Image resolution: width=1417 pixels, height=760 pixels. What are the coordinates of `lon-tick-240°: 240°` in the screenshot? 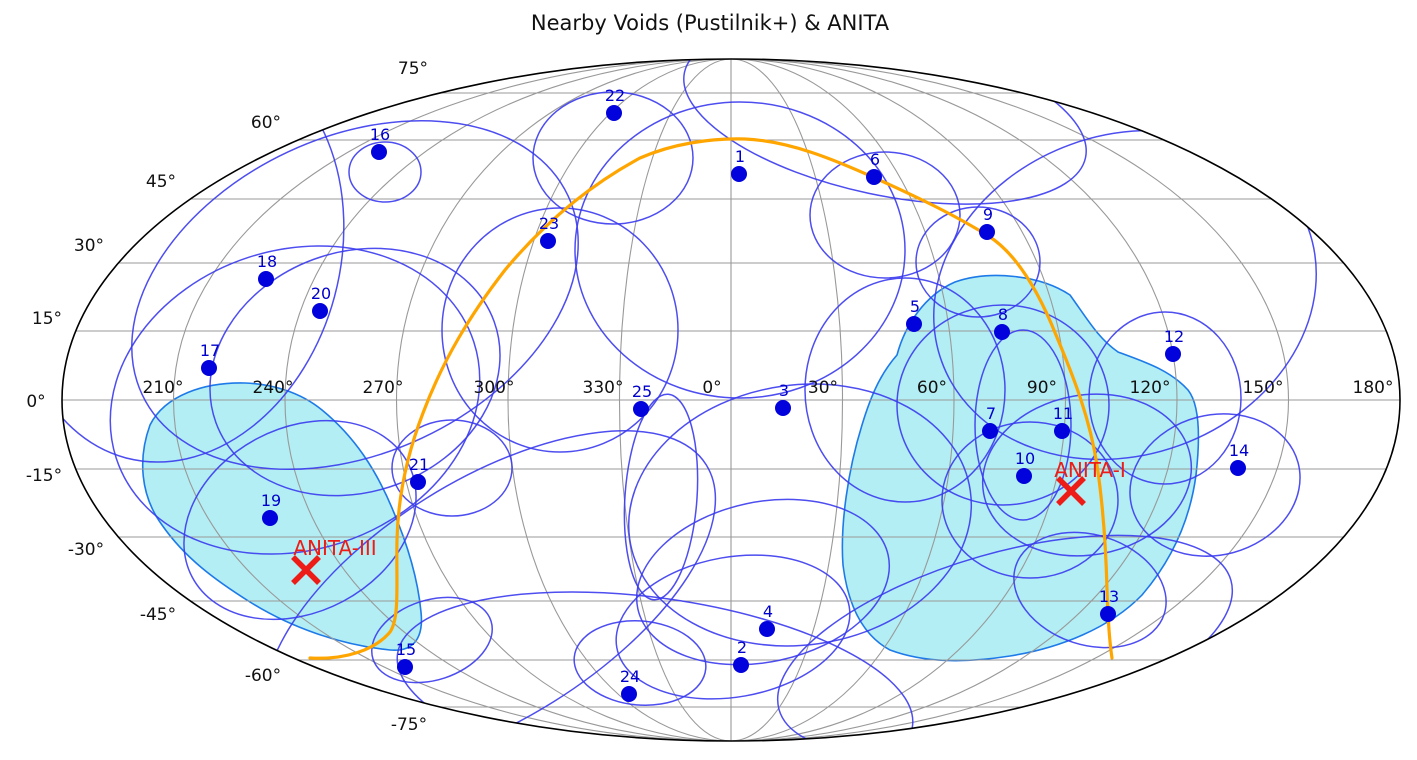 It's located at (273, 388).